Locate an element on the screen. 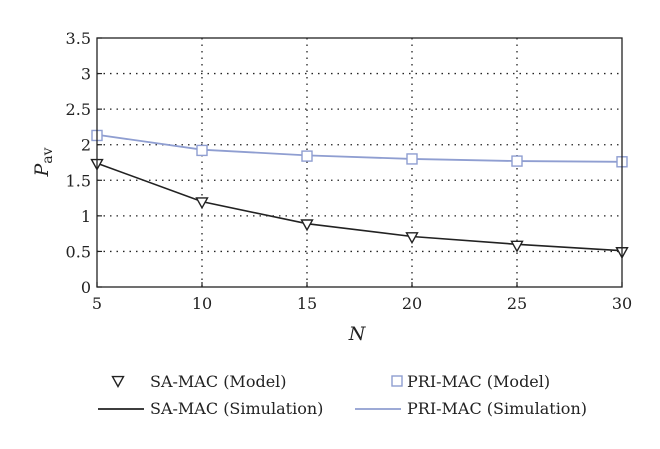 Image resolution: width=660 pixels, height=449 pixels. legend-item: SA-MAC (Model) is located at coordinates (199, 381).